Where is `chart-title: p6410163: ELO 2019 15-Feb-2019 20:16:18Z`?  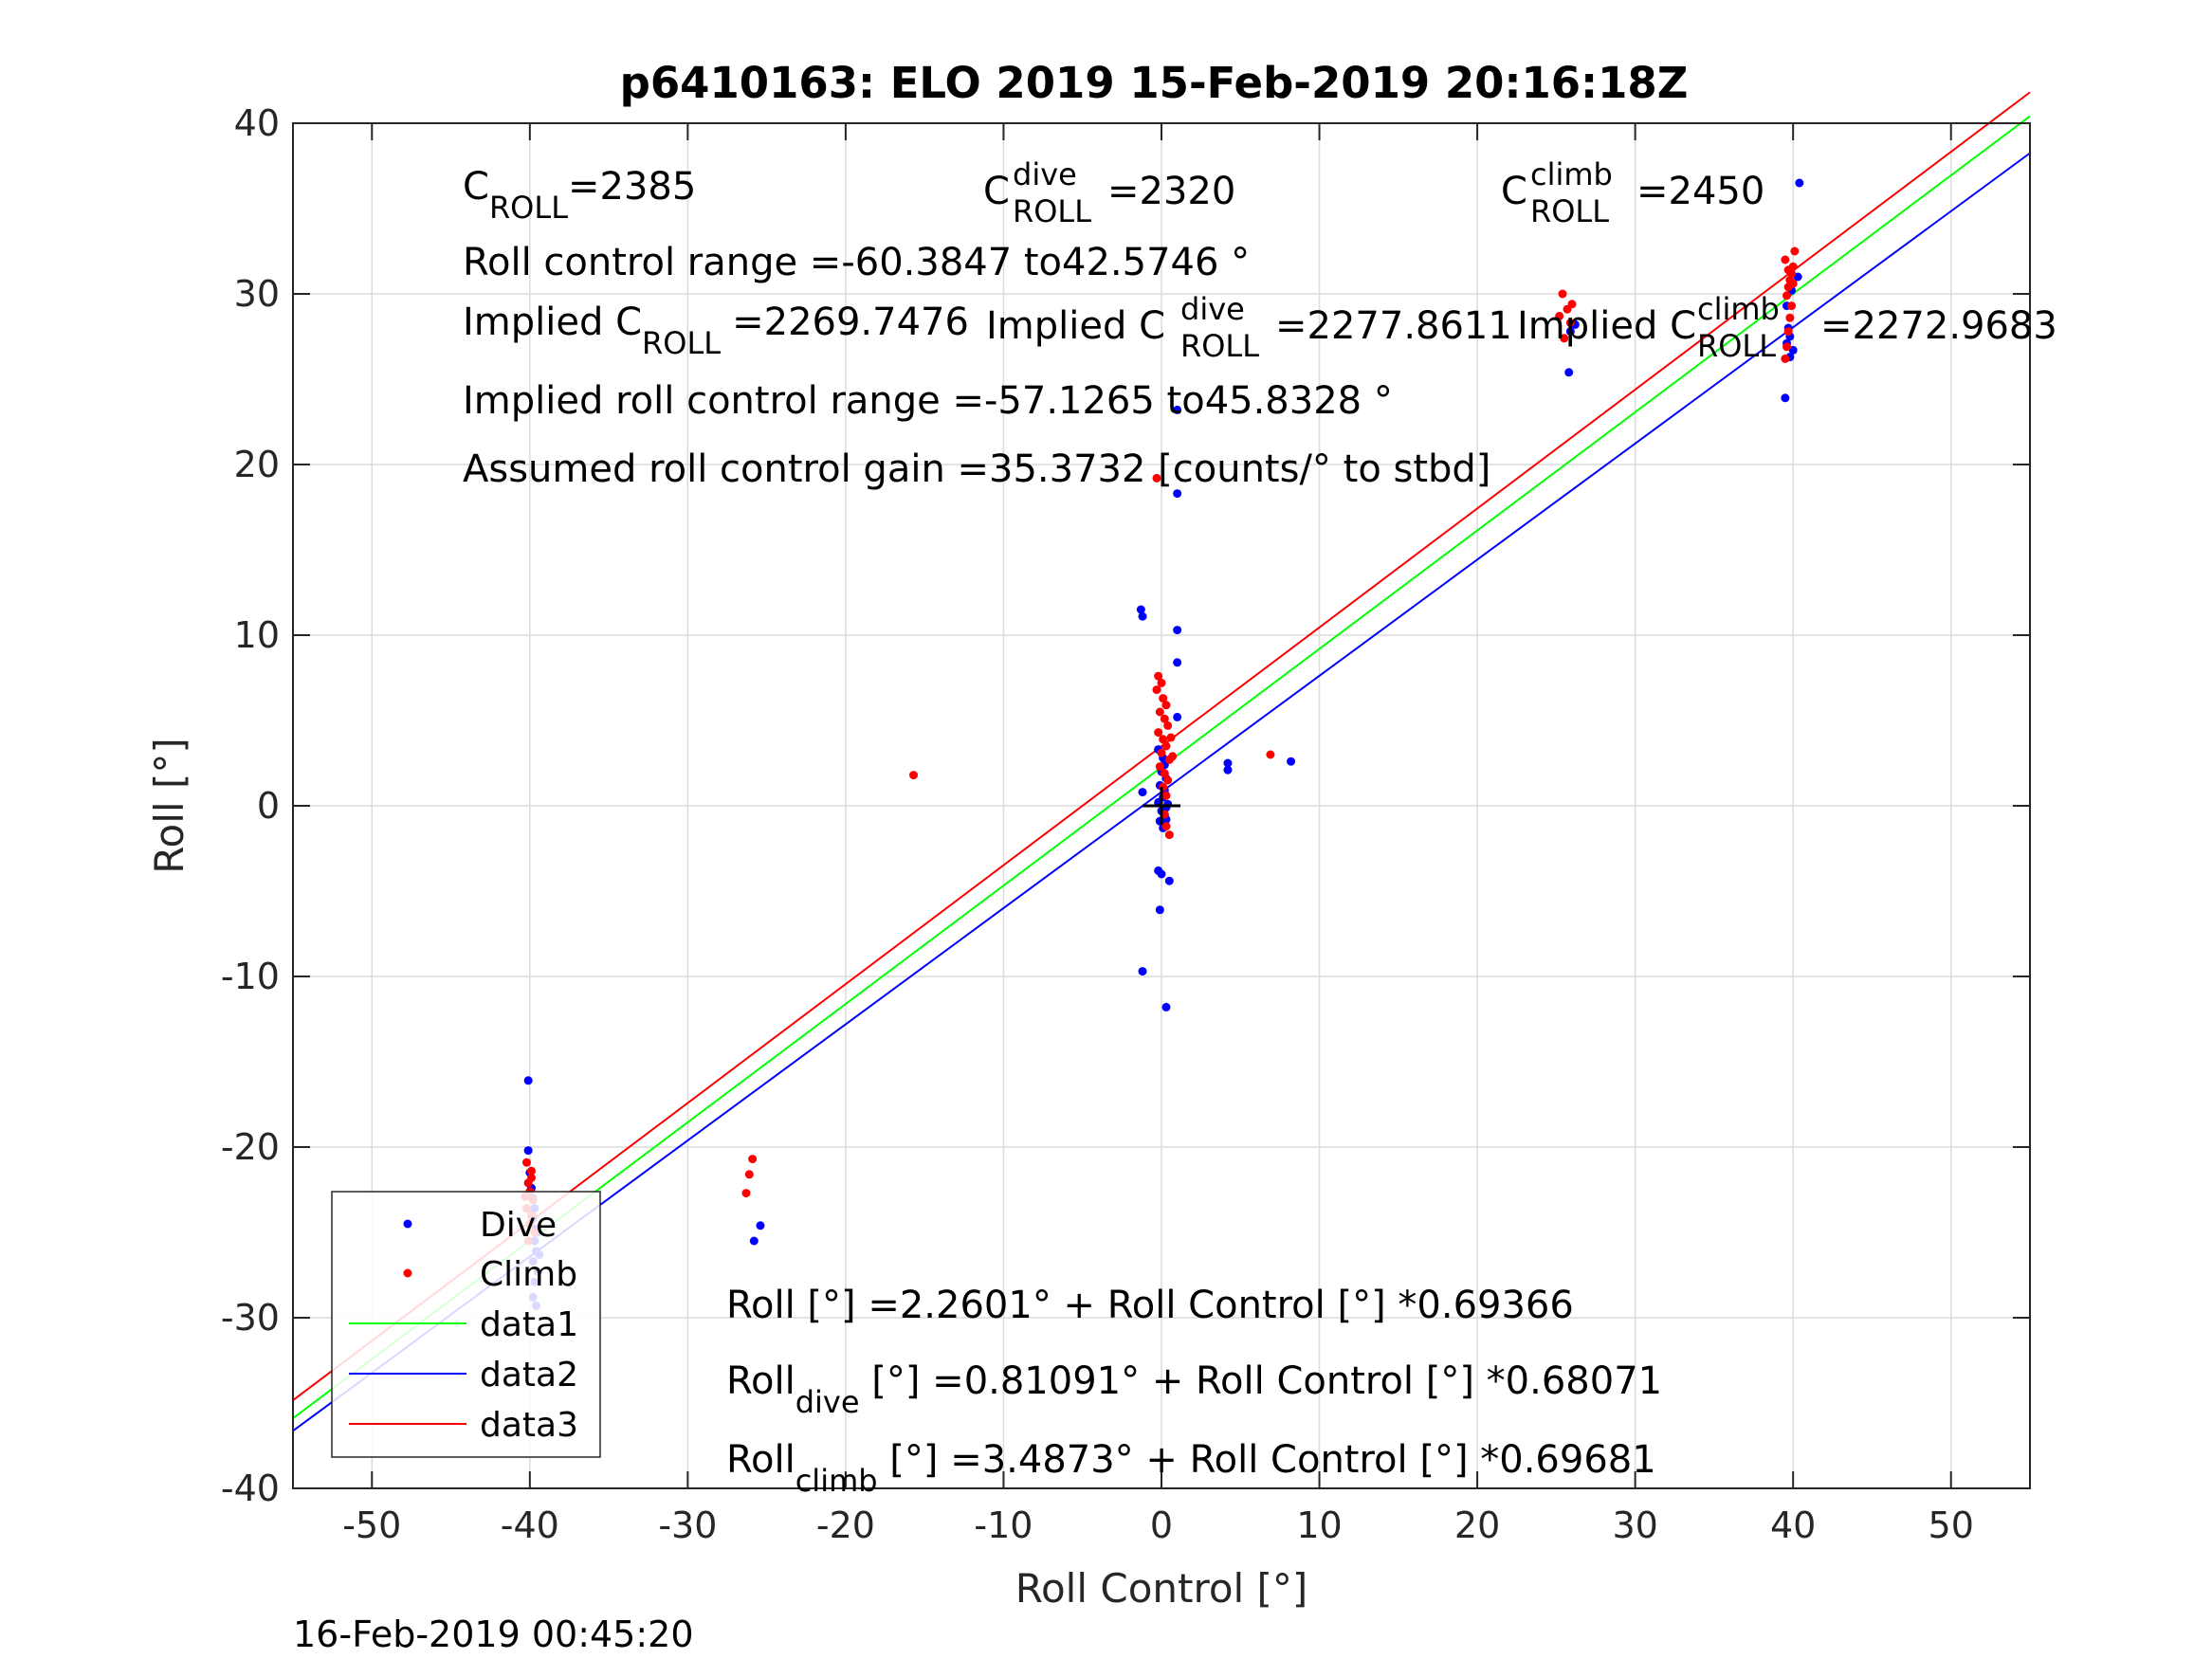
chart-title: p6410163: ELO 2019 15-Feb-2019 20:16:18Z is located at coordinates (1154, 83).